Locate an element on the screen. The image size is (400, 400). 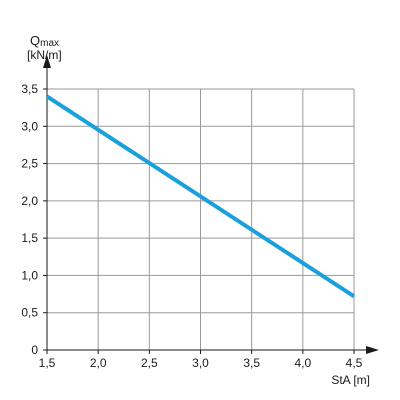
x-tick-label: 2,0 is located at coordinates (98, 363).